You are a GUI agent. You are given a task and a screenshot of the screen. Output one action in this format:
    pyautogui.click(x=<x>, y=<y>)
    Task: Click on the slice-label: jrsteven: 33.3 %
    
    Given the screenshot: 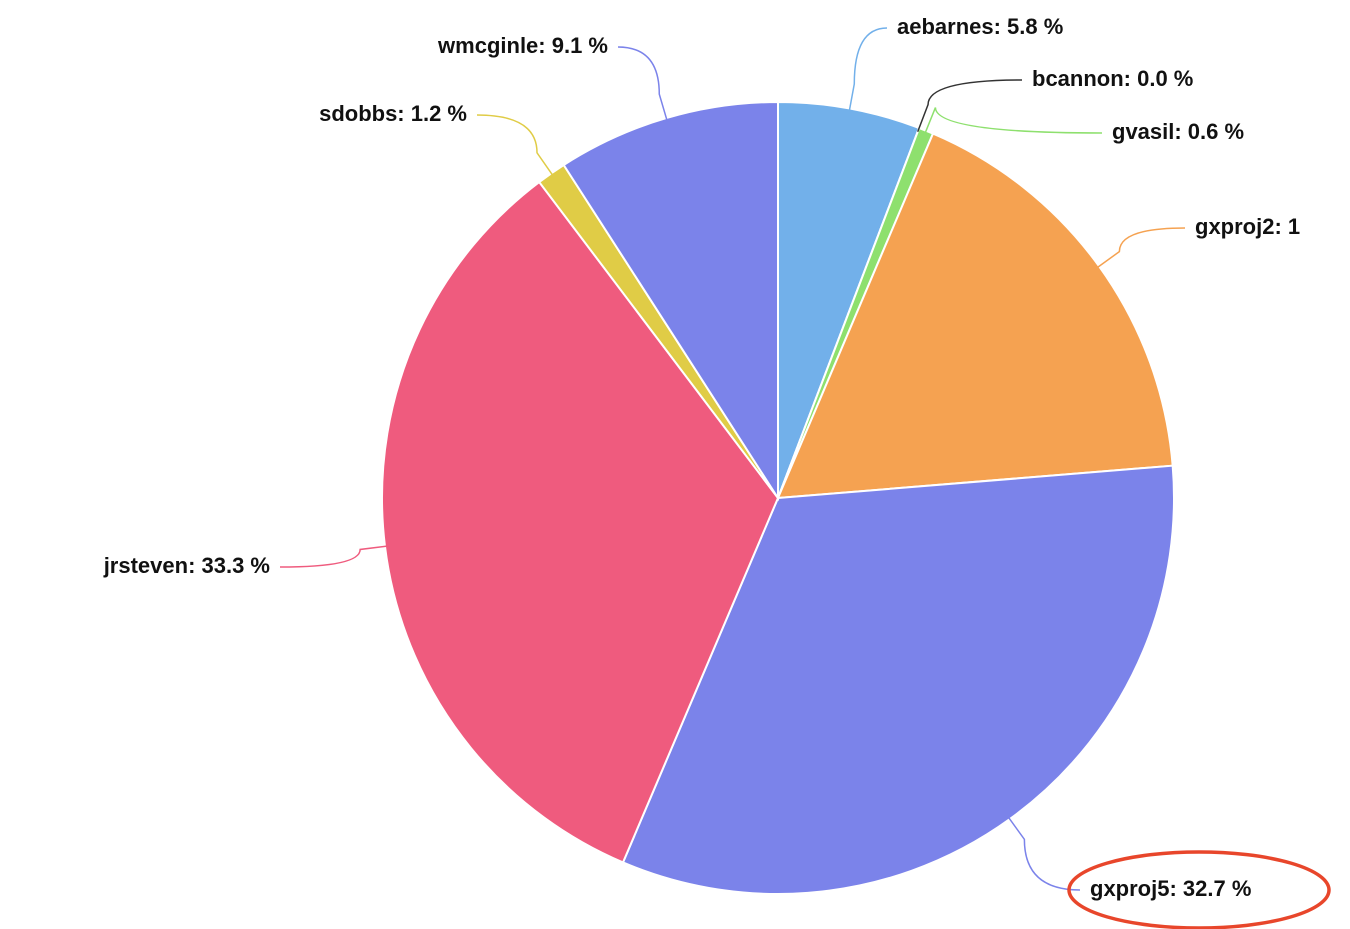 What is the action you would take?
    pyautogui.click(x=186, y=565)
    